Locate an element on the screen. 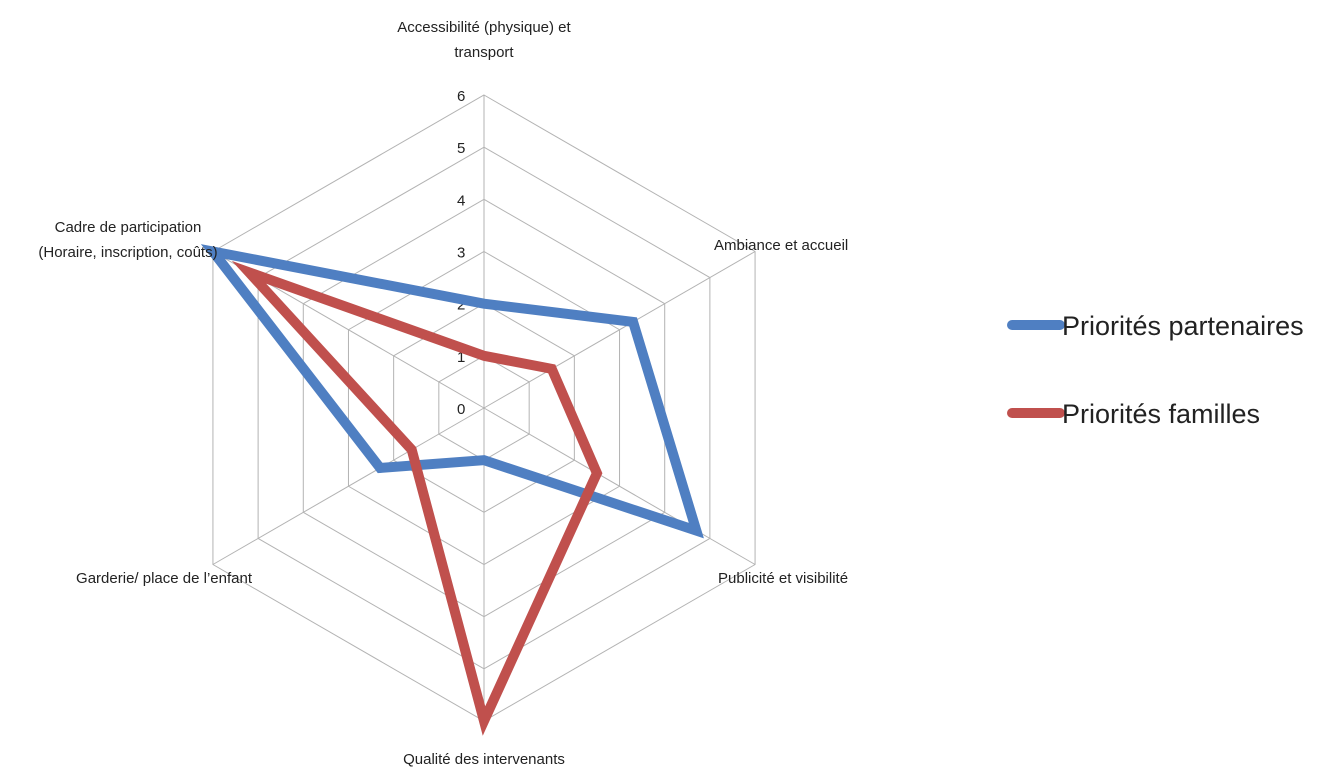 This screenshot has height=771, width=1325. radial-tick-labels: 0 1 2 3 4 5 6 is located at coordinates (461, 253).